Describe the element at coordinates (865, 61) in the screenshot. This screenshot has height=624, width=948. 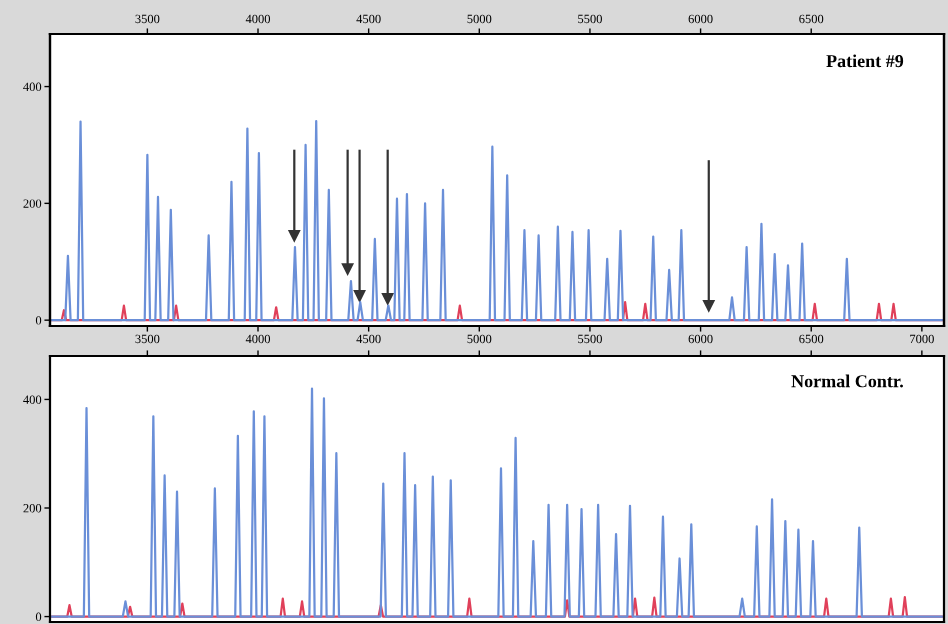
I see `text: Patient #9` at that location.